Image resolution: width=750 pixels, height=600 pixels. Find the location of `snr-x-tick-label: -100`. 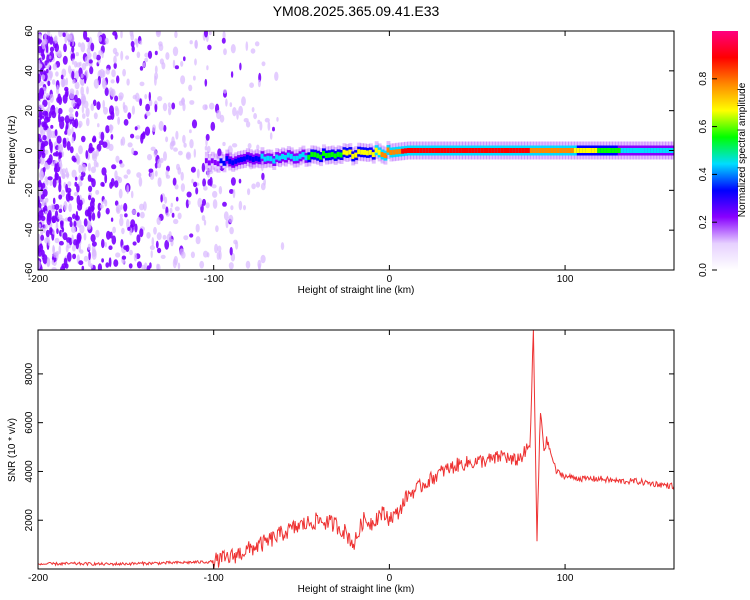

snr-x-tick-label: -100 is located at coordinates (214, 578).